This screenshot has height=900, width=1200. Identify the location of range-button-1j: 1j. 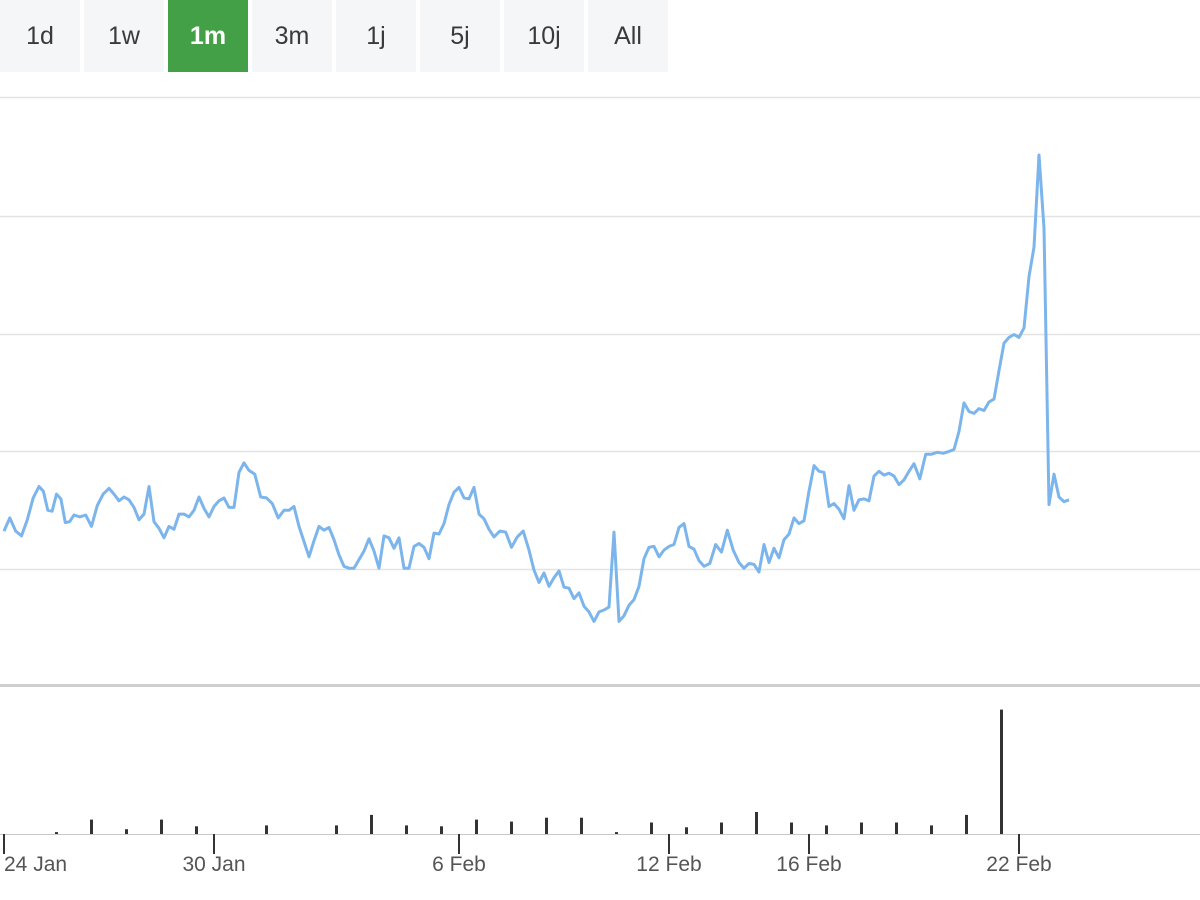
(376, 36).